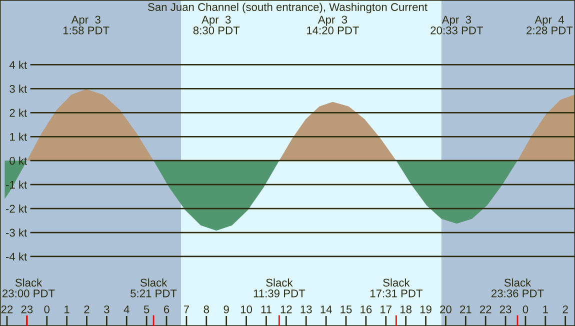 This screenshot has width=575, height=326. Describe the element at coordinates (147, 310) in the screenshot. I see `x-tick-label: 5` at that location.